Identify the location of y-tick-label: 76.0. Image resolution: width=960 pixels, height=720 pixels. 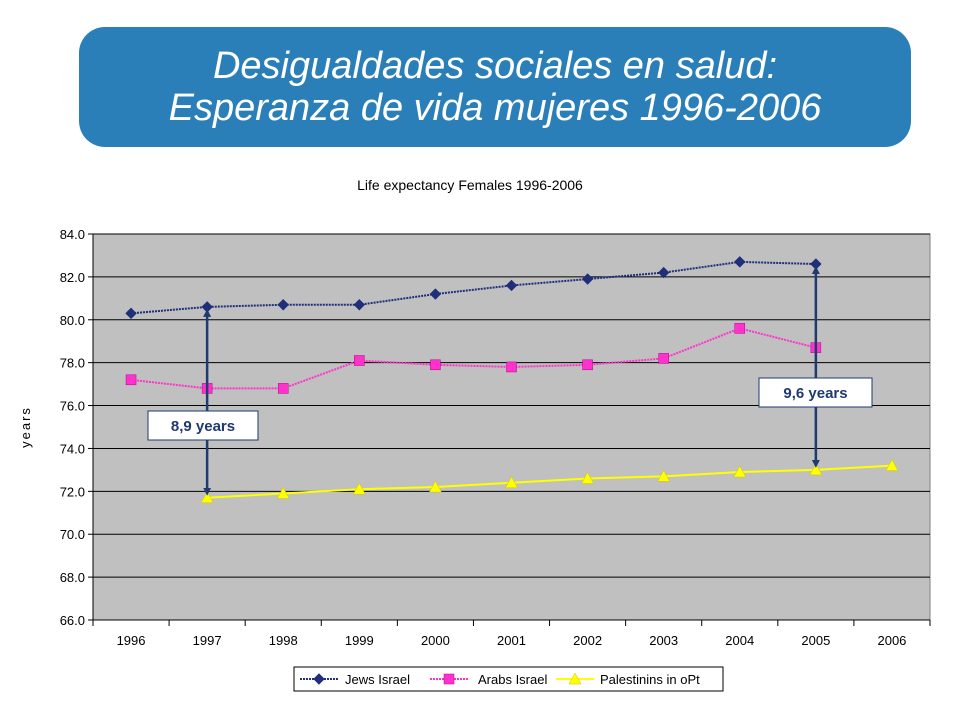
(72, 406).